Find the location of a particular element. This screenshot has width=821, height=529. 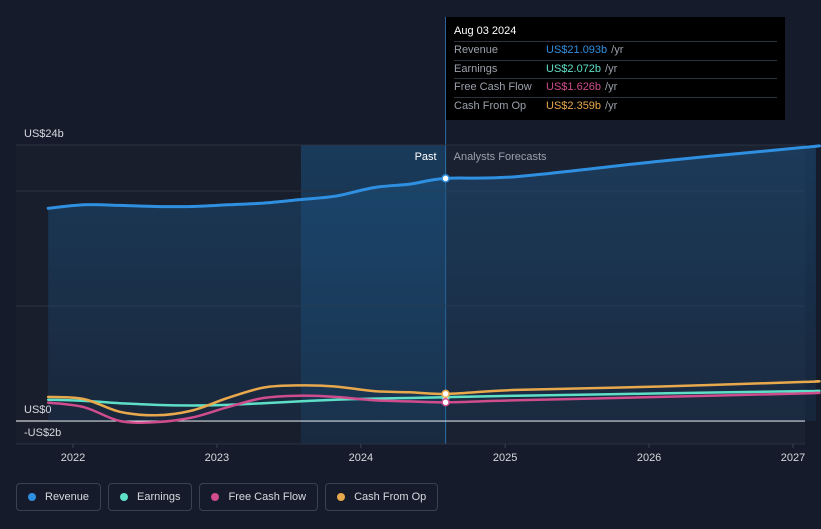

series-line-cash-from-op is located at coordinates (433, 398).